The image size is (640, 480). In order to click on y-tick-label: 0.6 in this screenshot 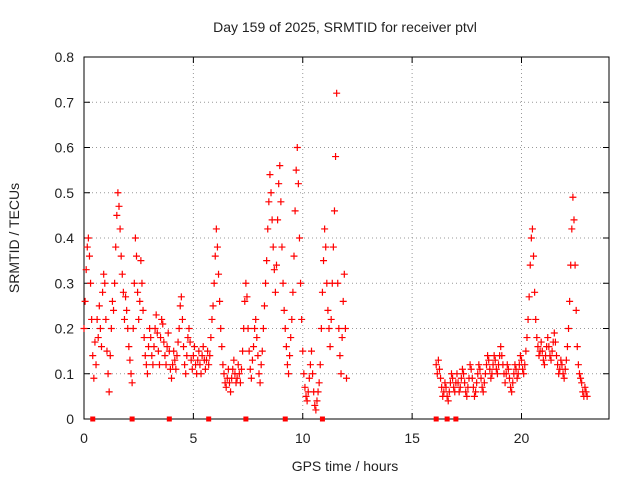, I will do `click(65, 148)`.